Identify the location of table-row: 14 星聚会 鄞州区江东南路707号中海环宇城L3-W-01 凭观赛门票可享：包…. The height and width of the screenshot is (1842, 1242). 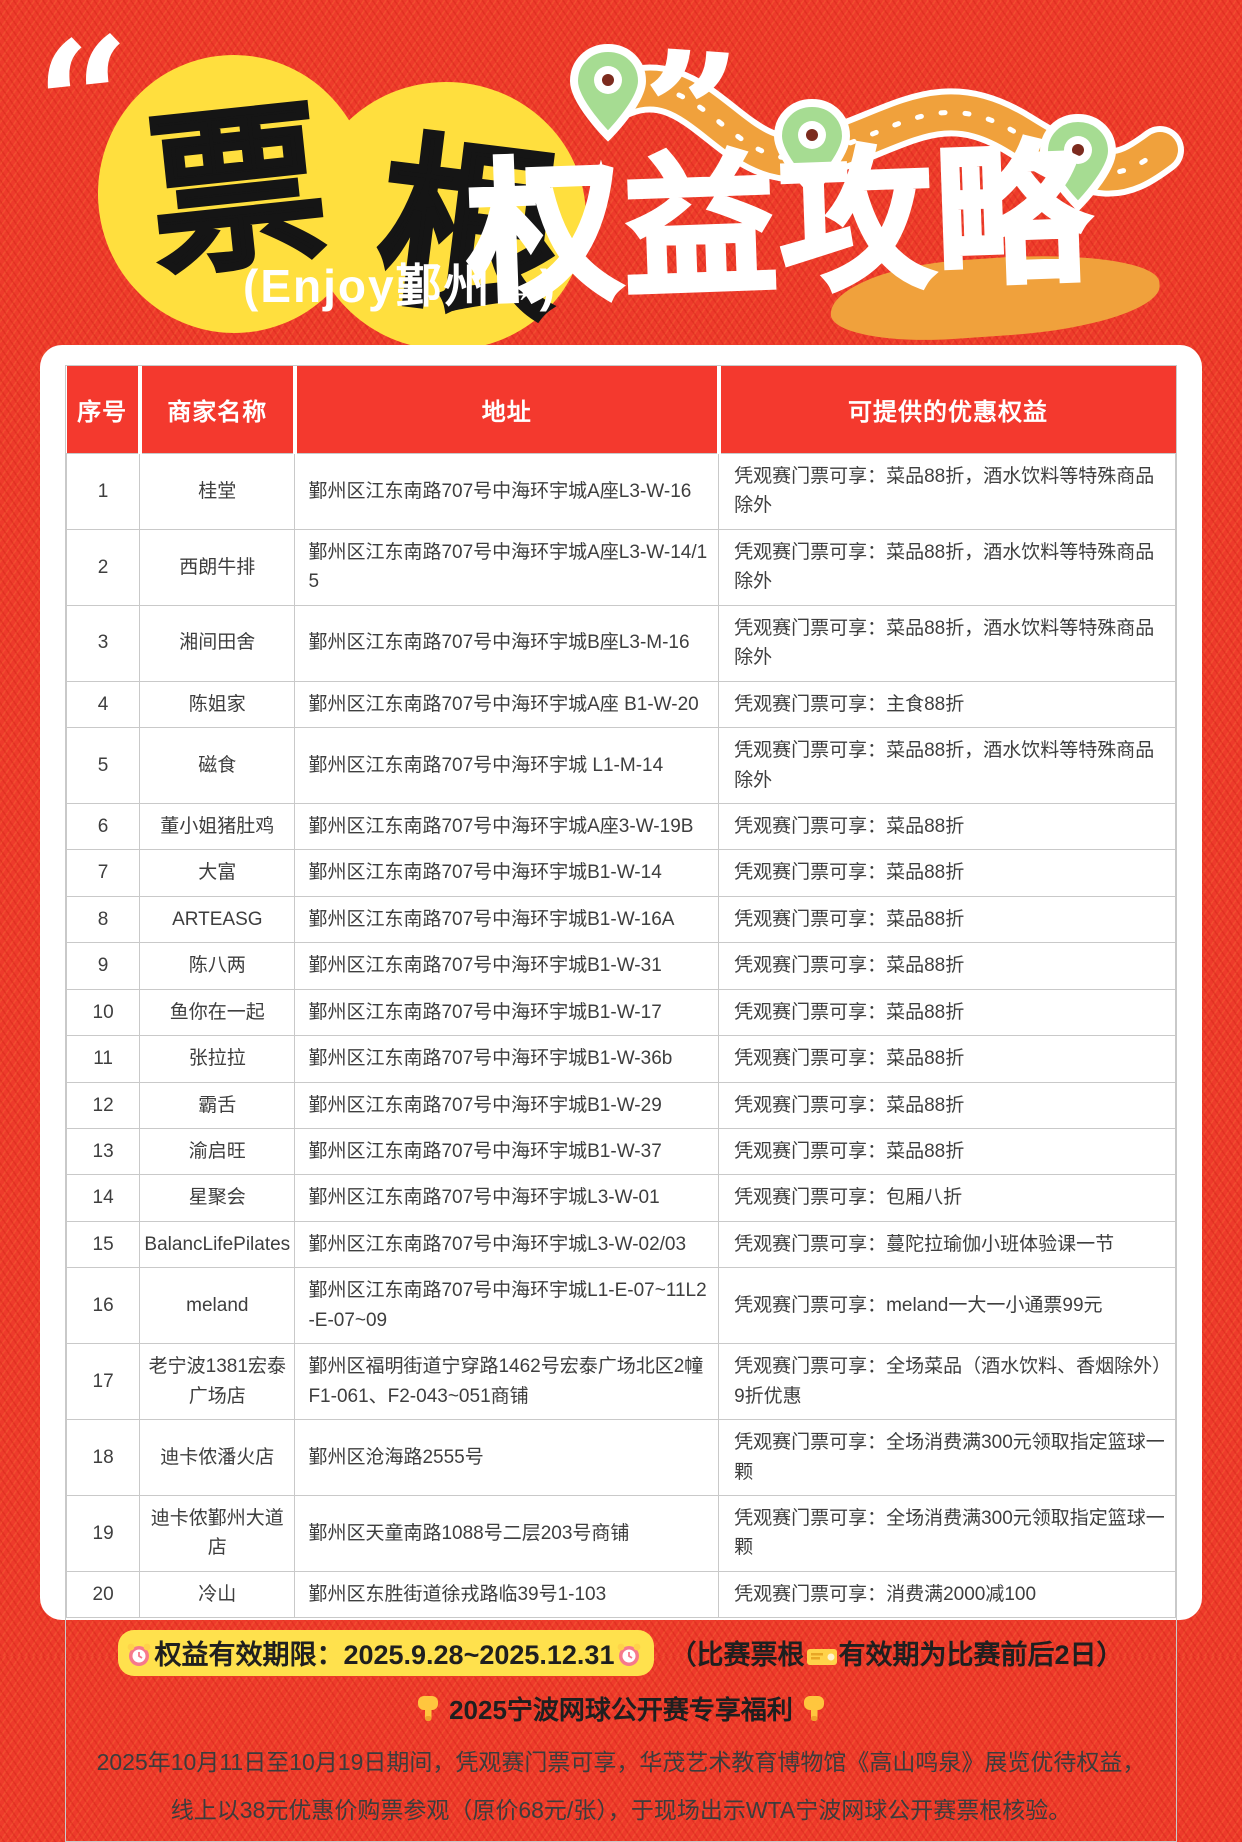
(620, 1198).